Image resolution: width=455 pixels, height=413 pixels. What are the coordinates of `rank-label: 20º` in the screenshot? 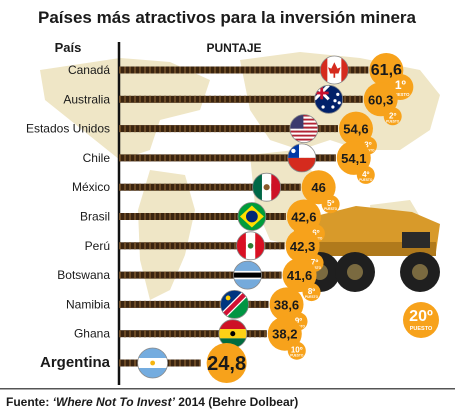 It's located at (421, 316).